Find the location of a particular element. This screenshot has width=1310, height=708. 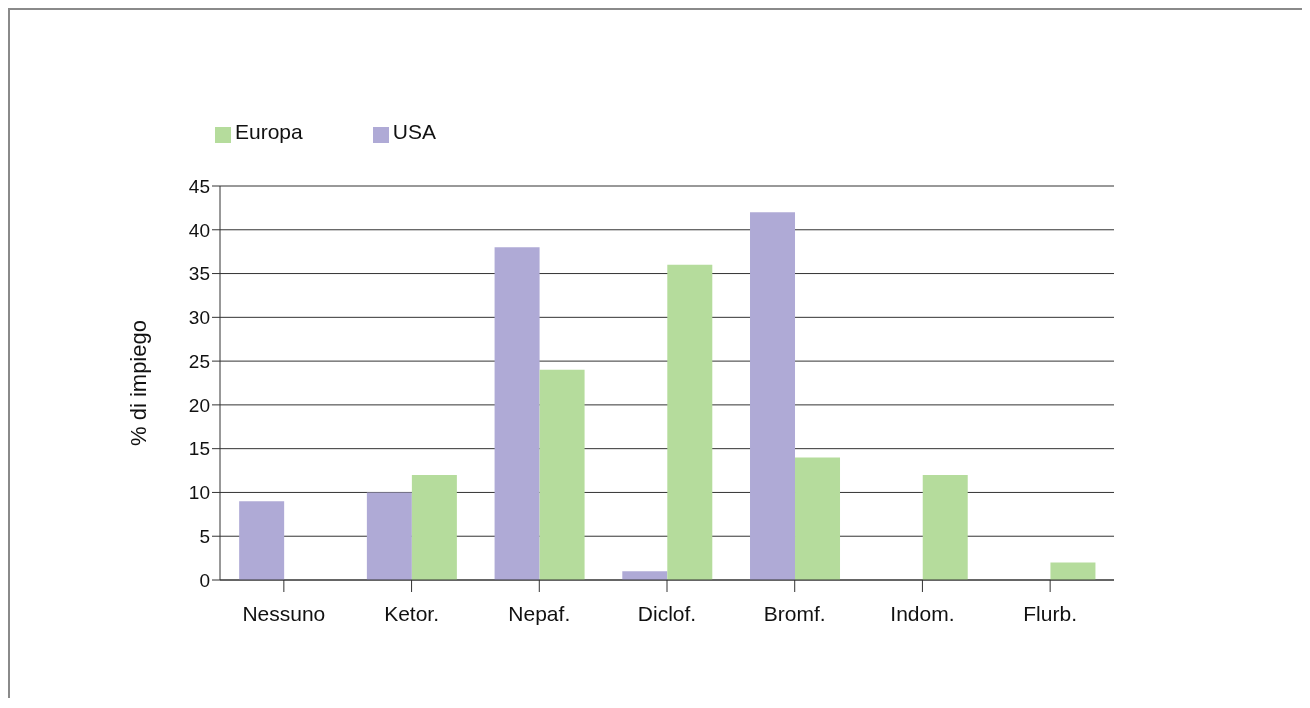

x-tick-label: Bromf. is located at coordinates (794, 613).